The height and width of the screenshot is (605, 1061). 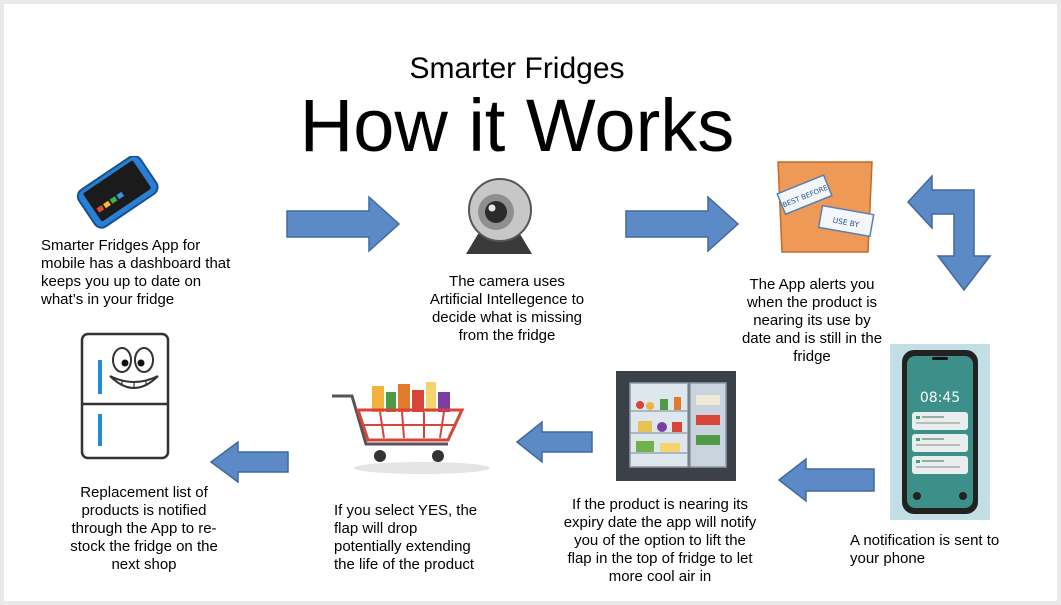 What do you see at coordinates (517, 125) in the screenshot?
I see `page-title: How it Works` at bounding box center [517, 125].